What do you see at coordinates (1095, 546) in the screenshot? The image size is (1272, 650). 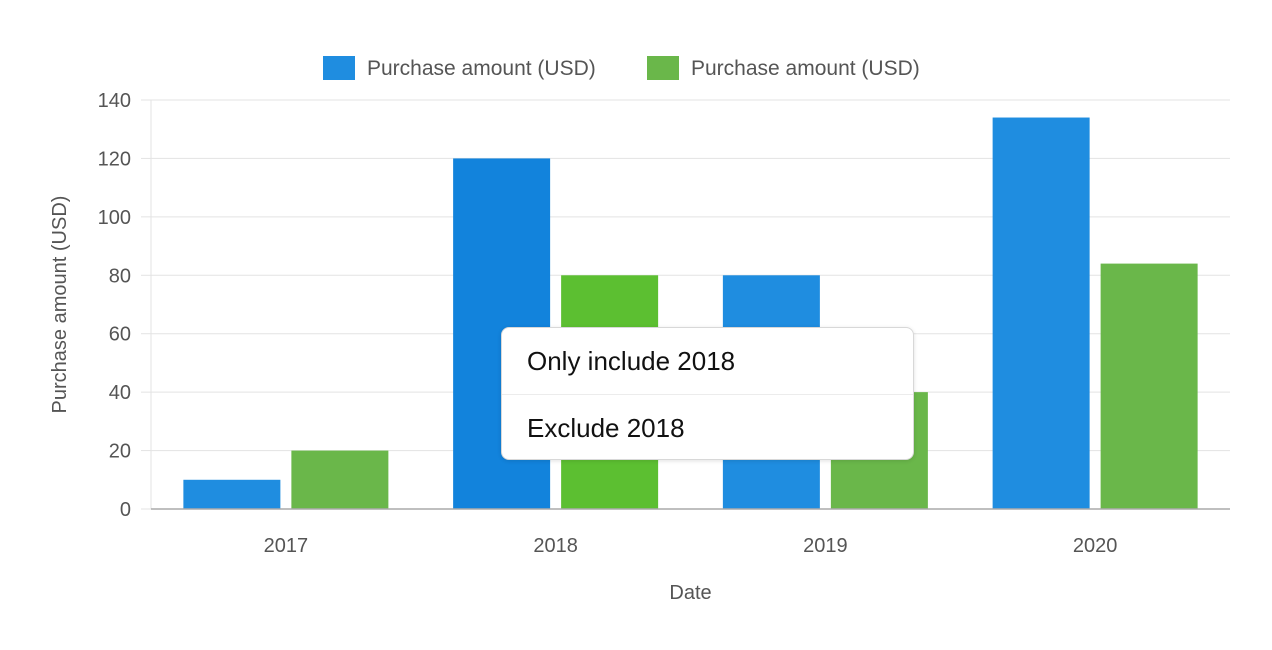 I see `x-tick-label: 2020` at bounding box center [1095, 546].